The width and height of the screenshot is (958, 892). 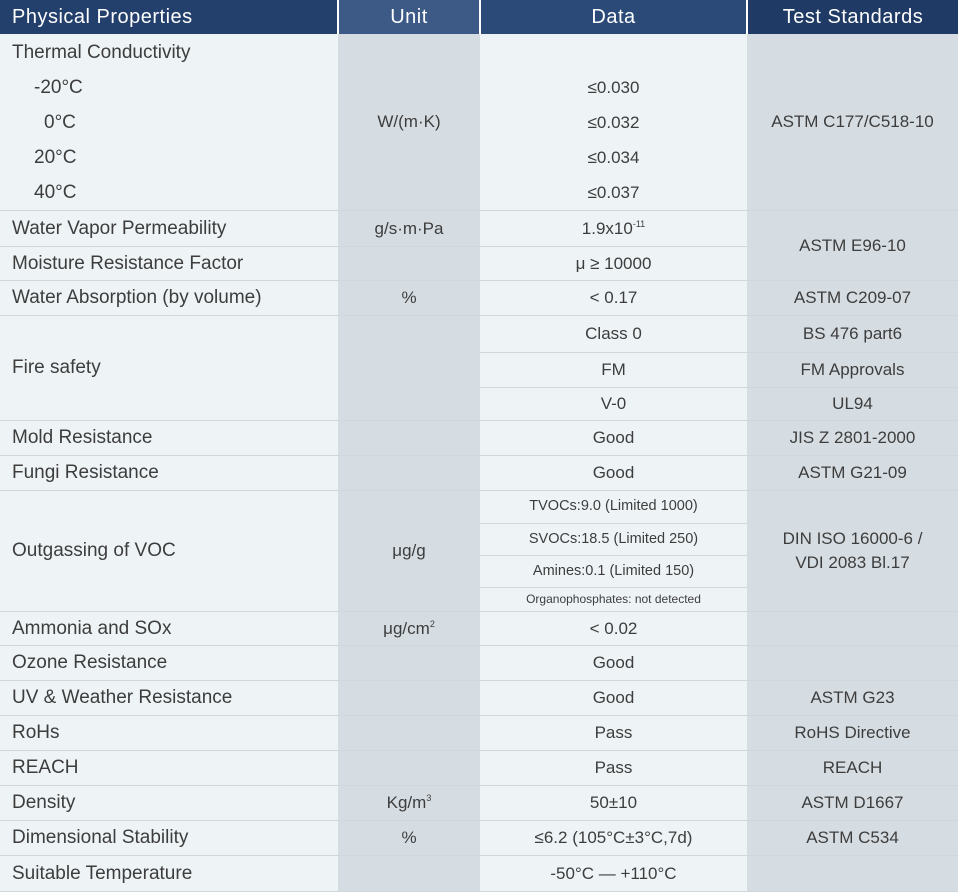 I want to click on table-row: Amines:0.1 (Limited 150), so click(x=479, y=571).